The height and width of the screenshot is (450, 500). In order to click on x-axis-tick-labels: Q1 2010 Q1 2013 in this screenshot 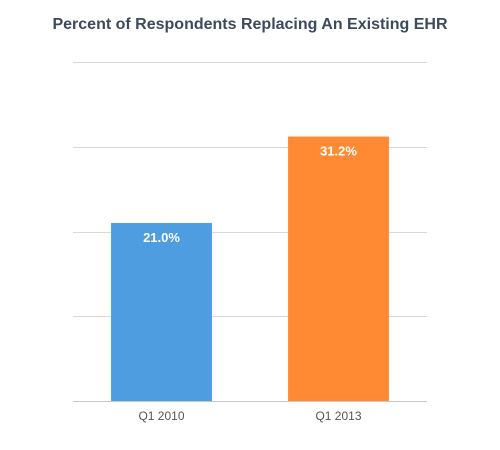, I will do `click(249, 416)`.